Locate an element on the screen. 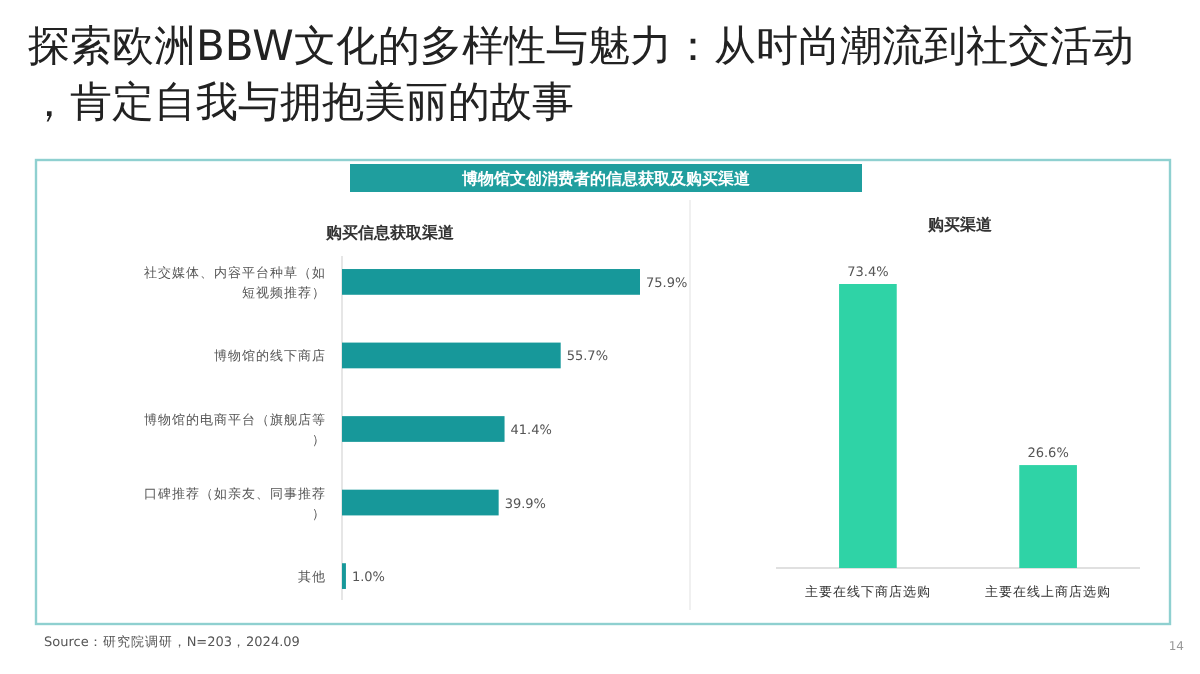  chart-title: 购买信息获取渠道 is located at coordinates (390, 233).